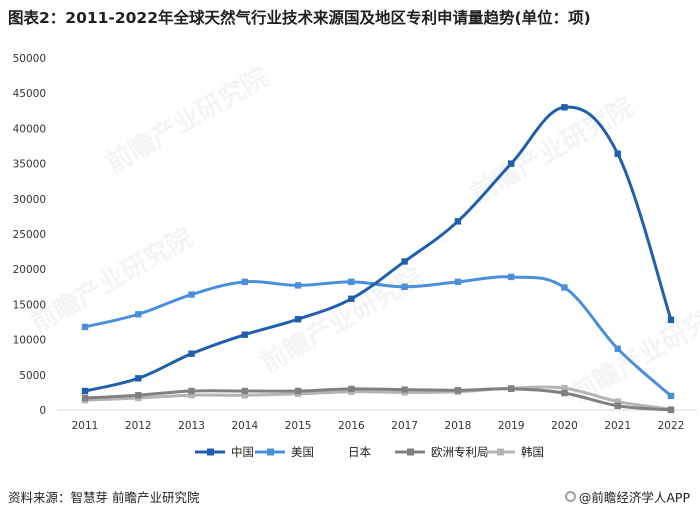  What do you see at coordinates (29, 270) in the screenshot?
I see `y-tick-label: 20000` at bounding box center [29, 270].